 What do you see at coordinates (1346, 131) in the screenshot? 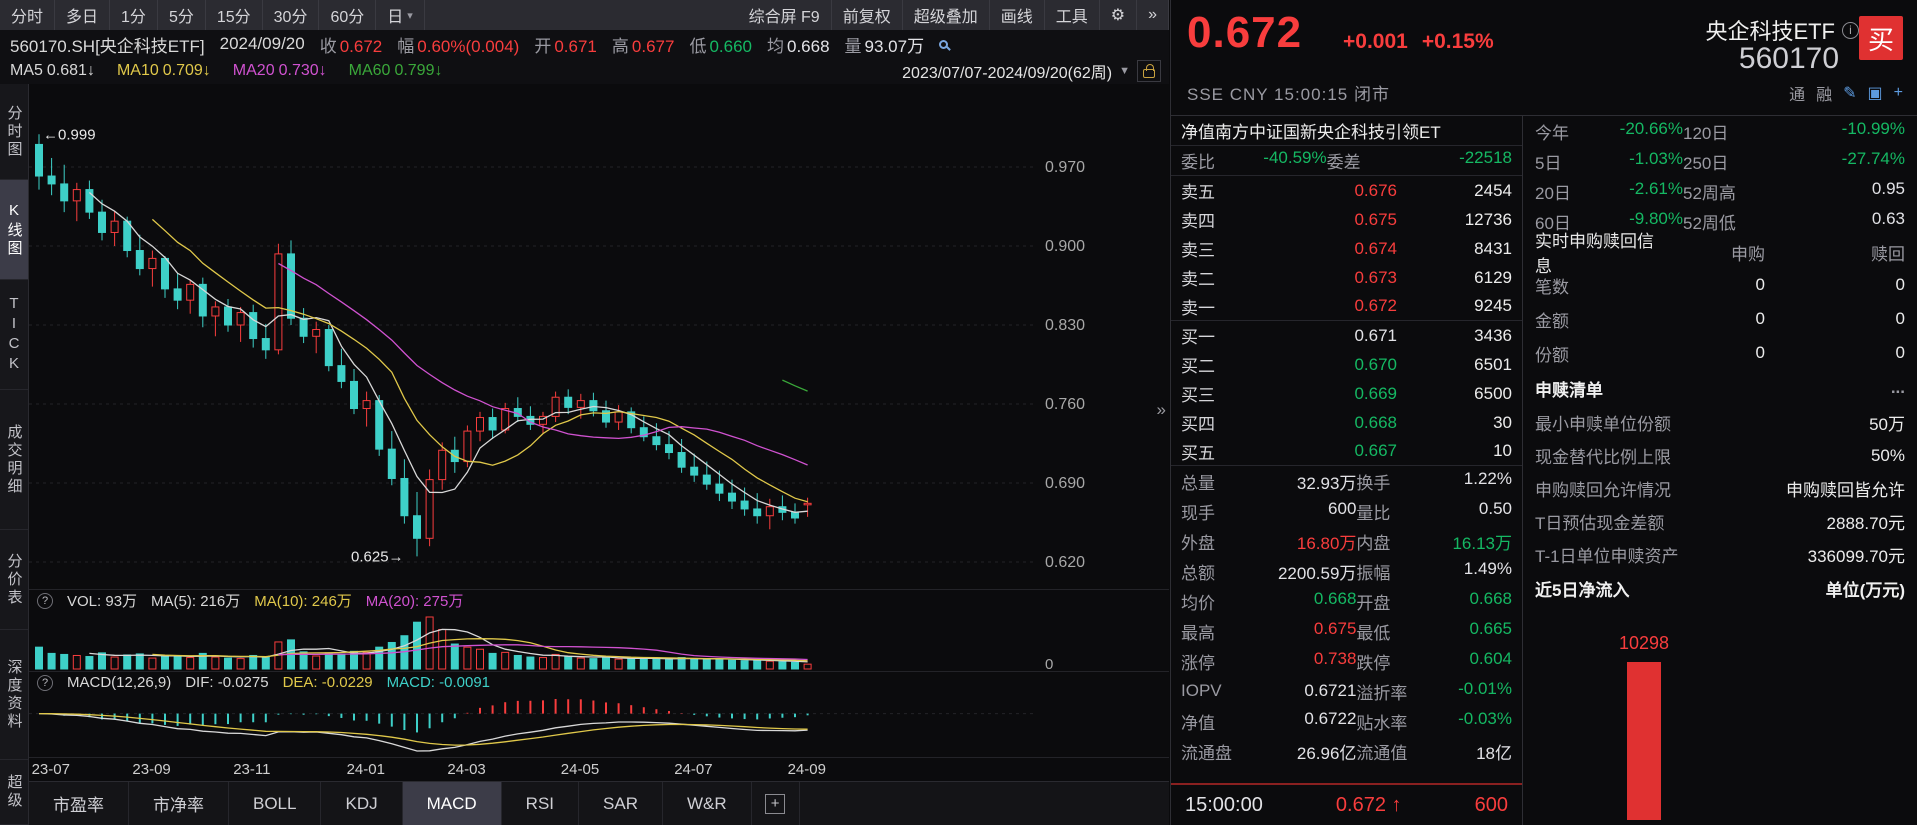
I see `fund-name-marquee: 净值南方中证国新央企科技引领ET` at bounding box center [1346, 131].